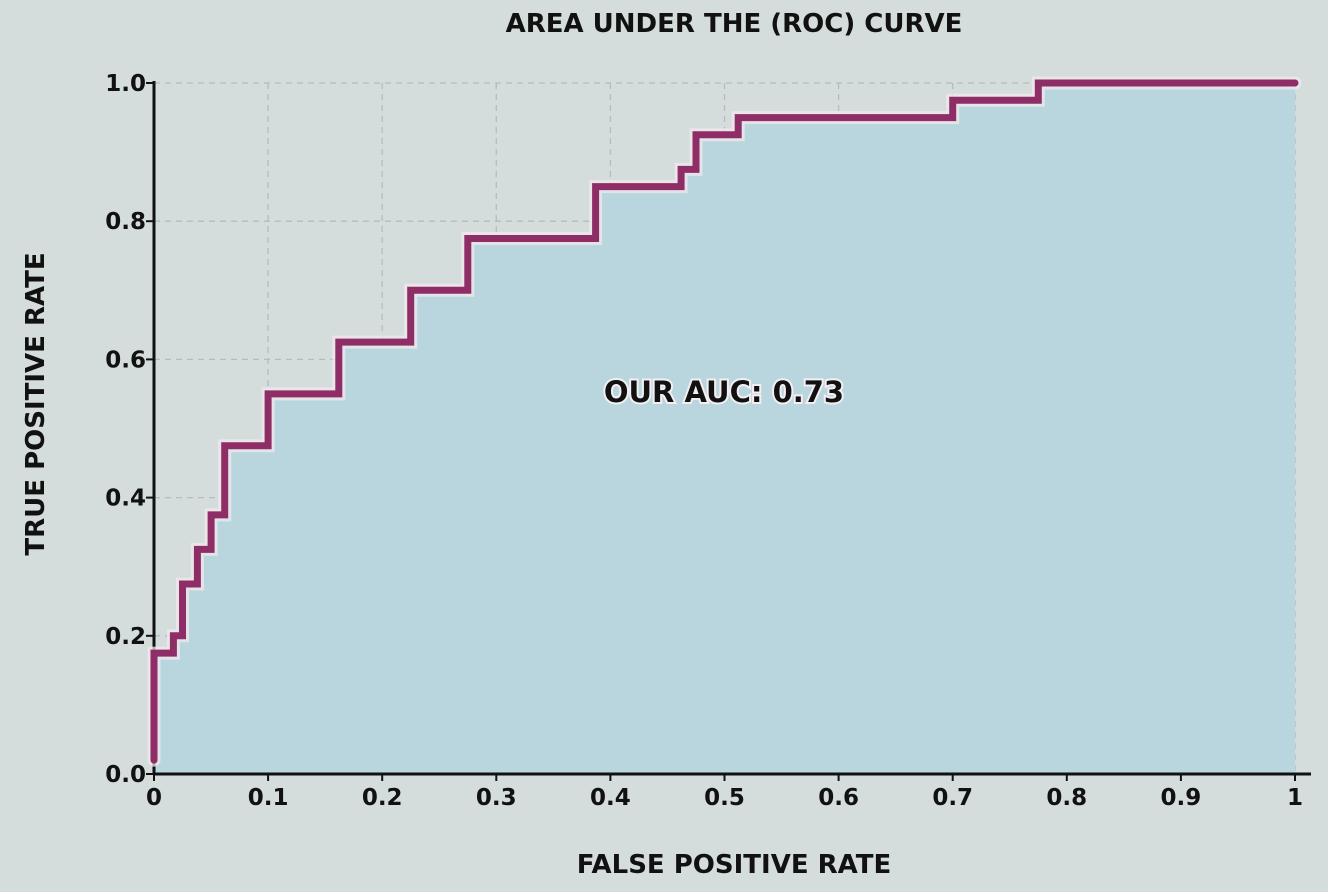 The image size is (1328, 892). What do you see at coordinates (36, 403) in the screenshot?
I see `y-axis-title: TRUE POSITIVE RATE` at bounding box center [36, 403].